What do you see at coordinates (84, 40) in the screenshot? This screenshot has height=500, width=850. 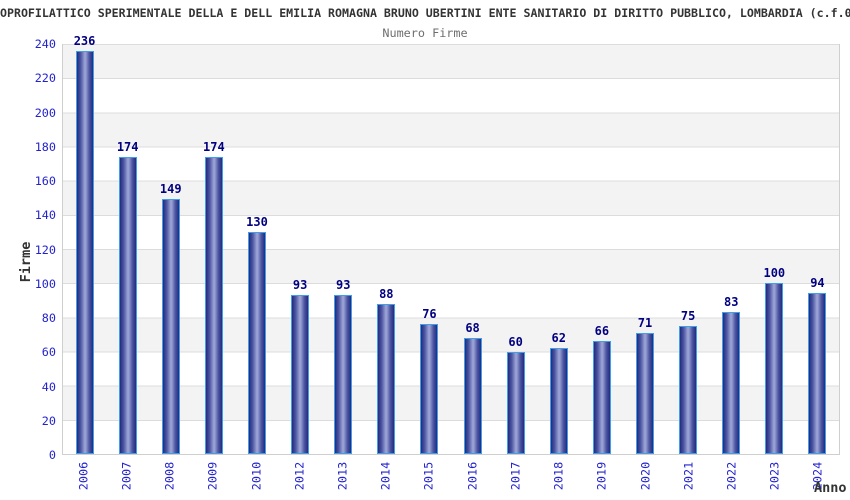 I see `bar-value-label: 236` at bounding box center [84, 40].